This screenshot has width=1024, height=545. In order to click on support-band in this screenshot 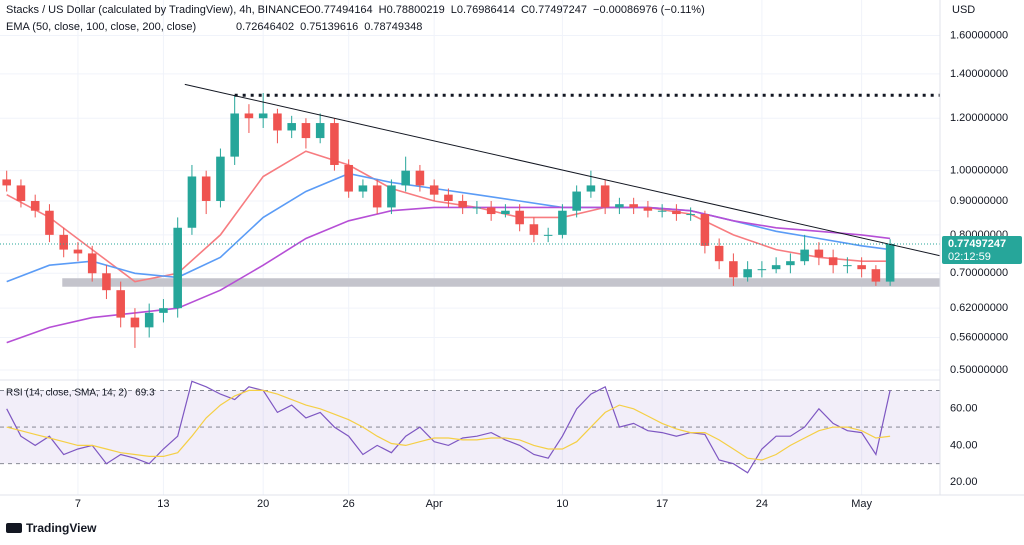, I will do `click(501, 282)`.